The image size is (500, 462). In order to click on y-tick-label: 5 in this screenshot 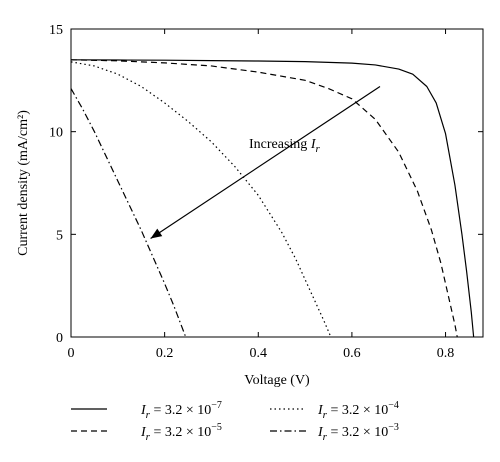, I will do `click(59, 235)`.